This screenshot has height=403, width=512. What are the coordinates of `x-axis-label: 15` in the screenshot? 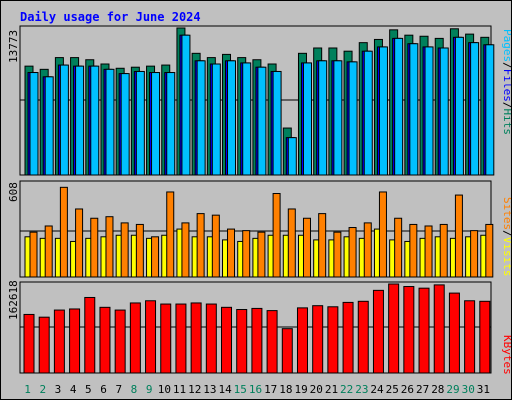 It's located at (240, 389).